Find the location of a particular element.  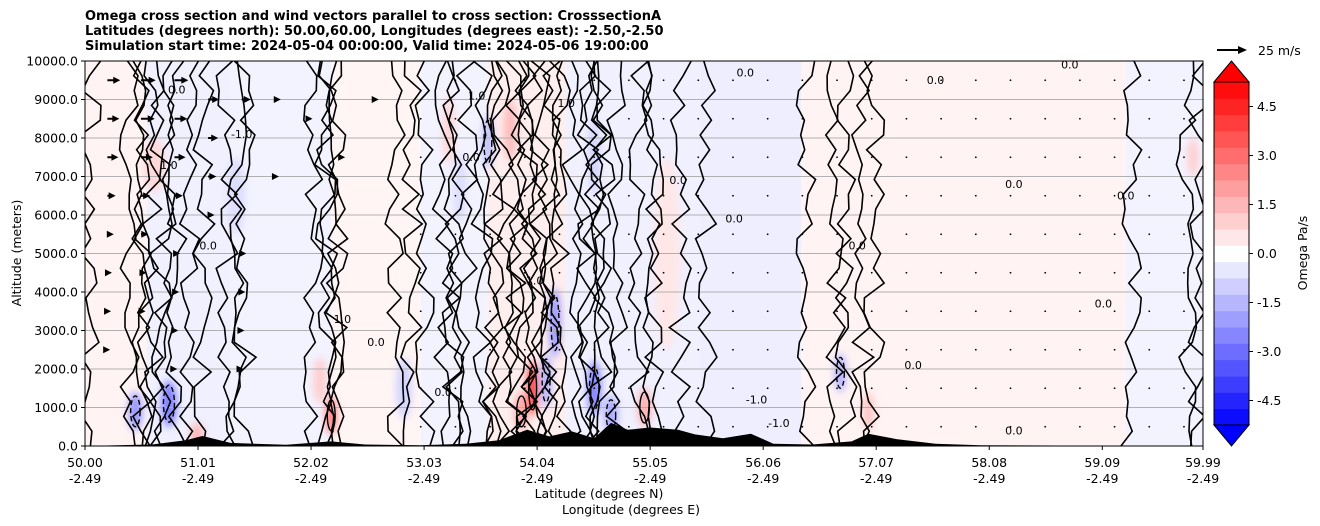

contour-label-8: 1.0 is located at coordinates (566, 103).